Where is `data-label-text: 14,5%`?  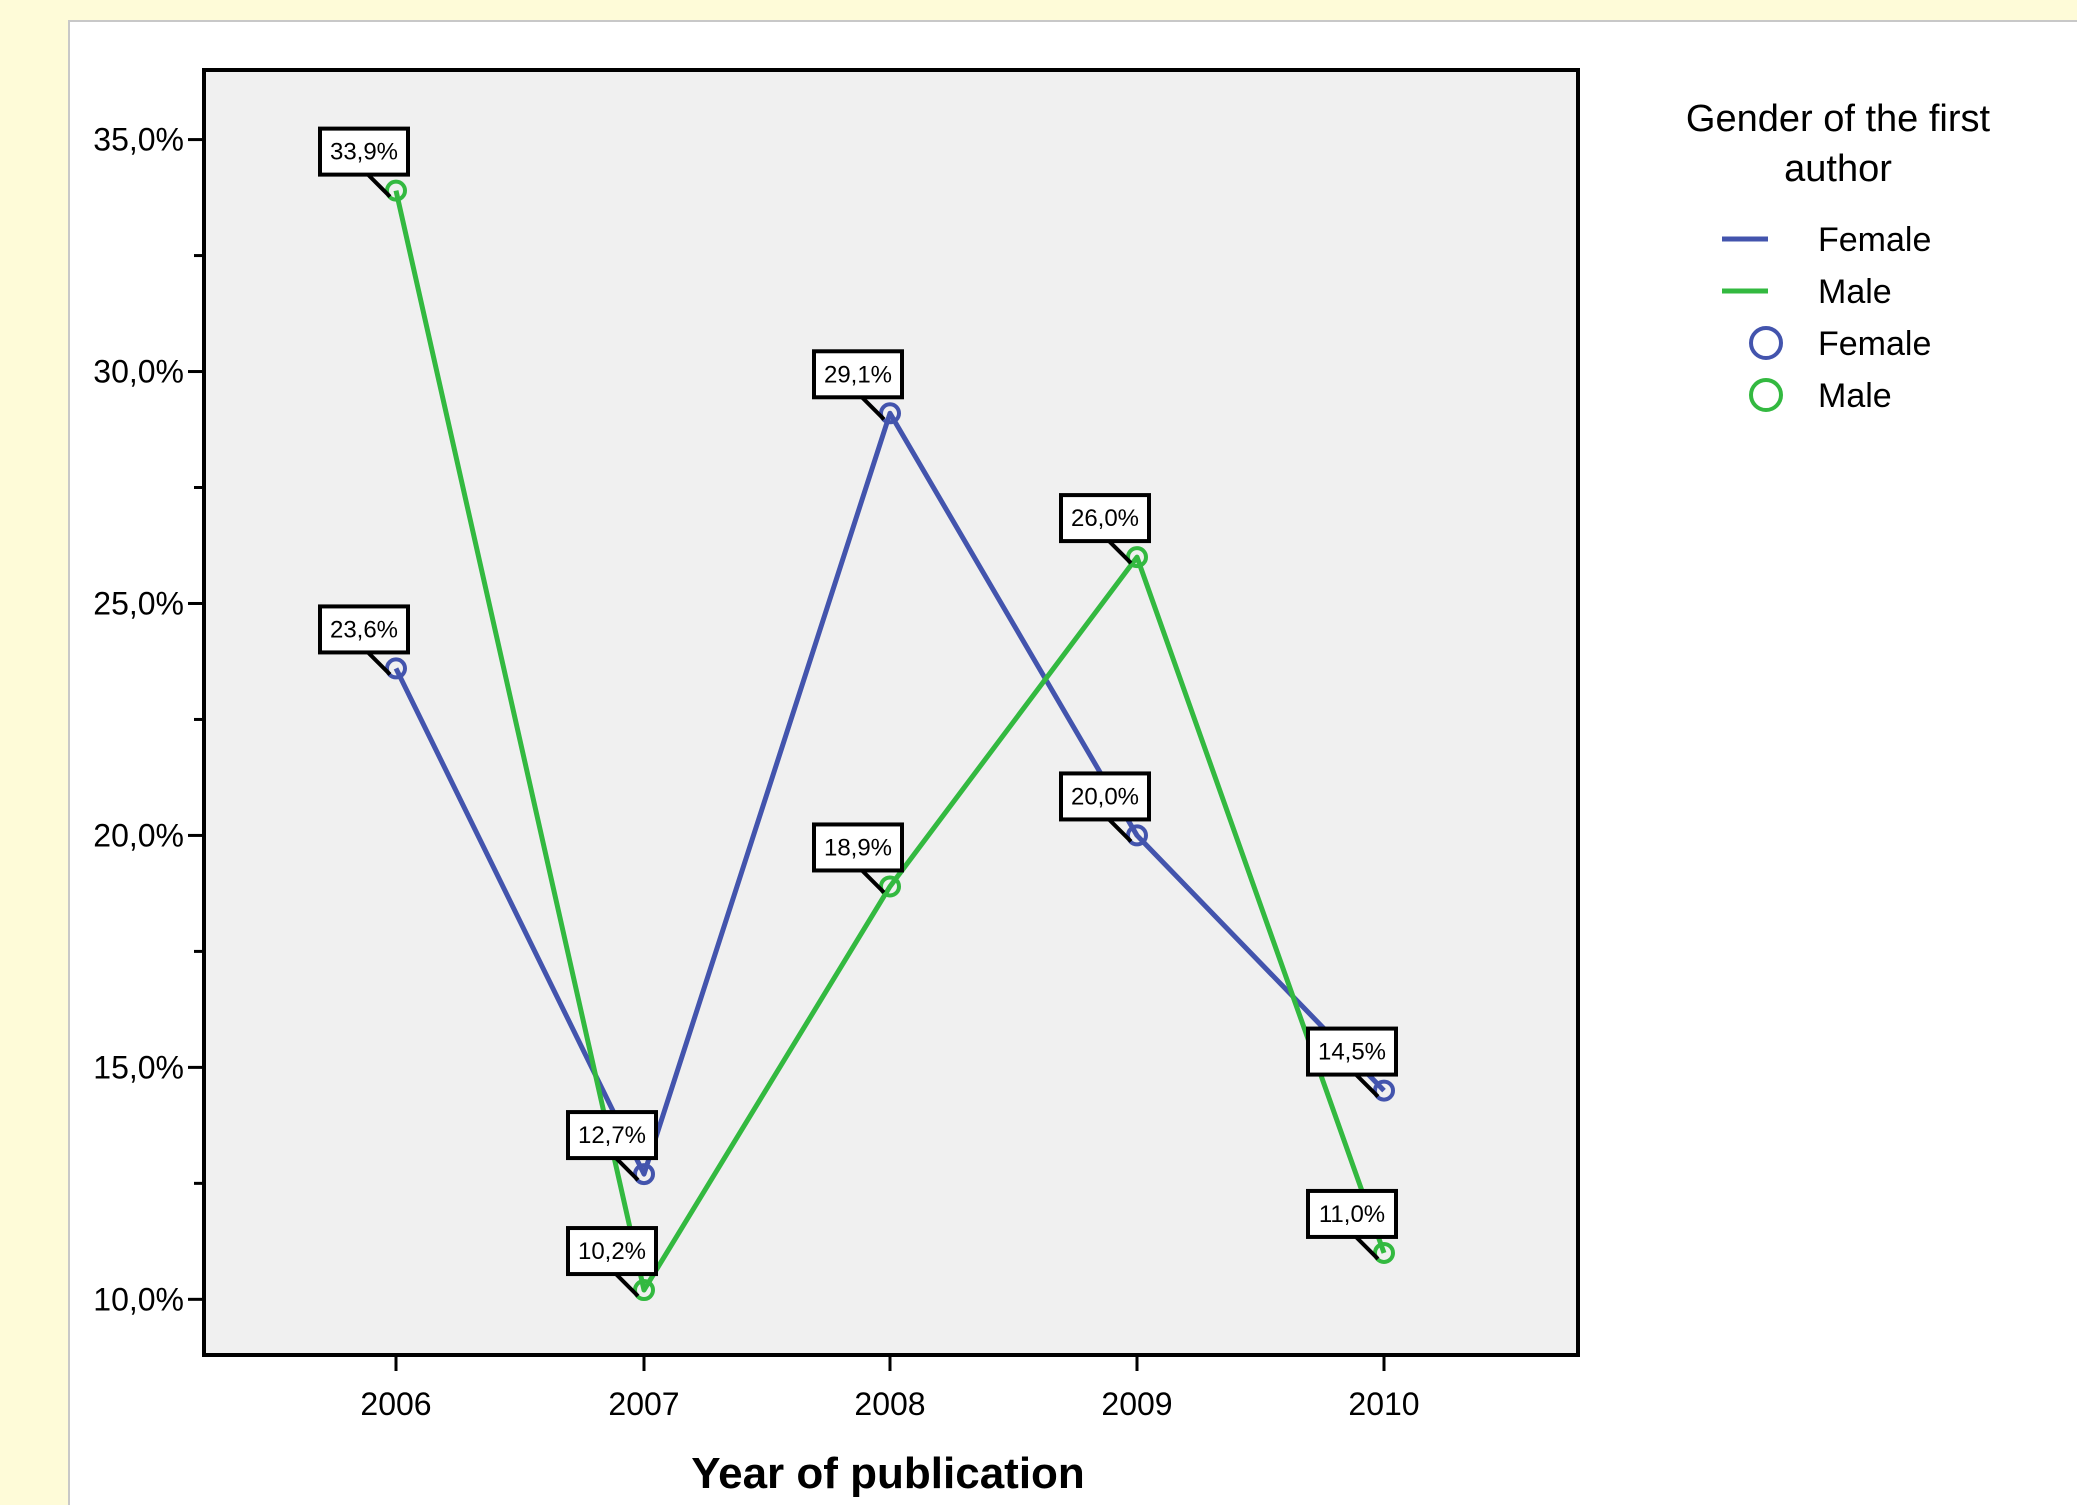 data-label-text: 14,5% is located at coordinates (1352, 1052).